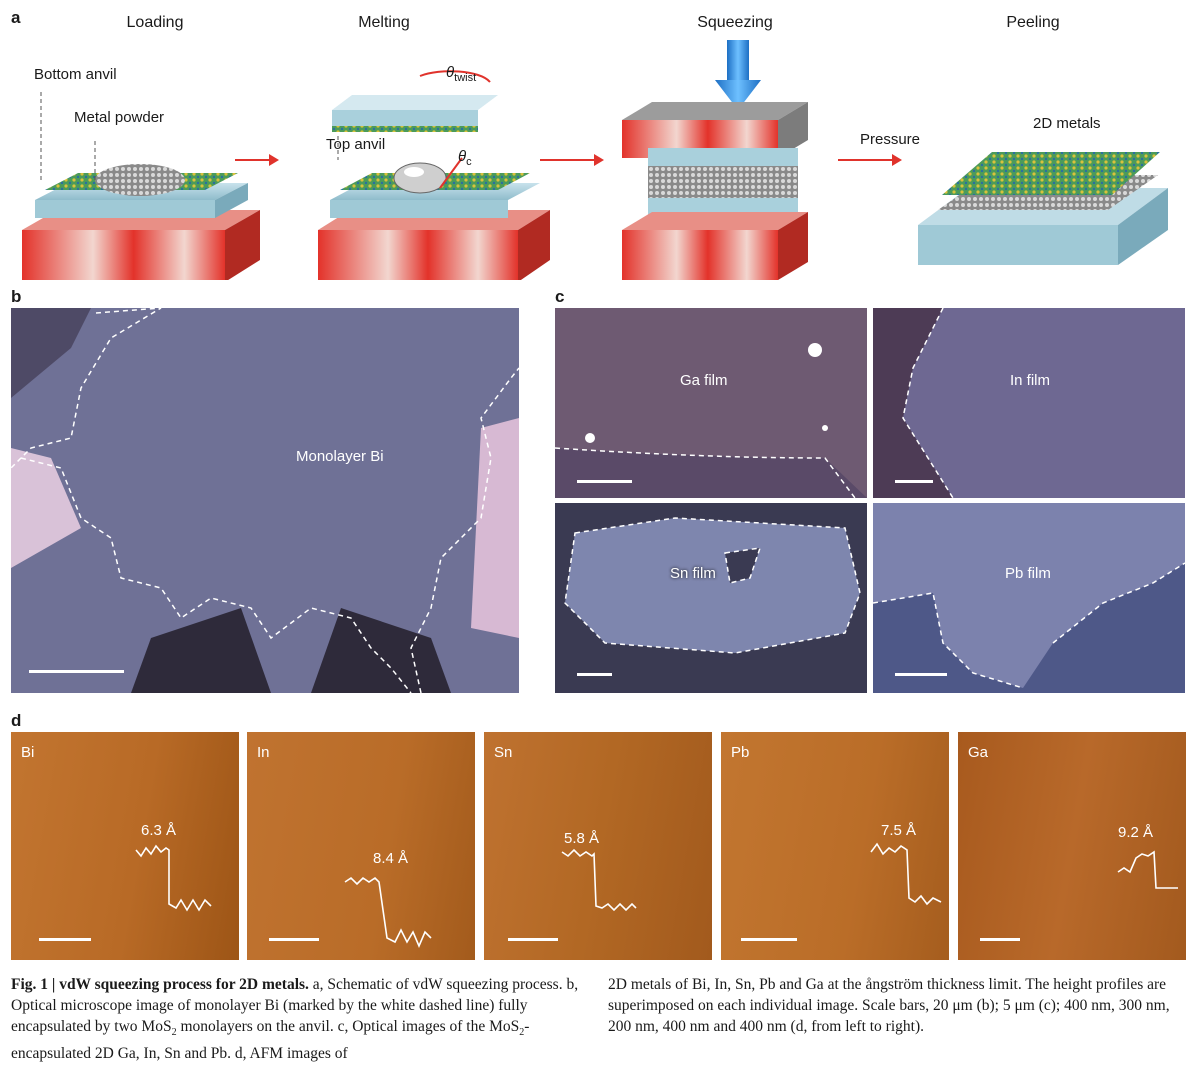 The height and width of the screenshot is (1074, 1200). Describe the element at coordinates (560, 296) in the screenshot. I see `panel-c-label: c` at that location.